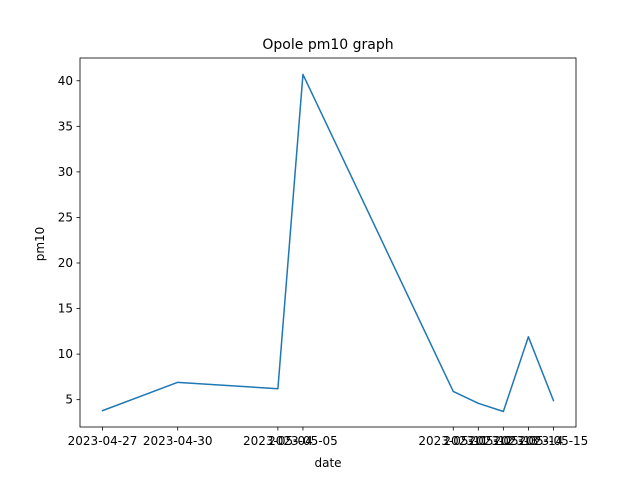 The width and height of the screenshot is (640, 480). I want to click on x-tick-label: 2023-05-15, so click(554, 441).